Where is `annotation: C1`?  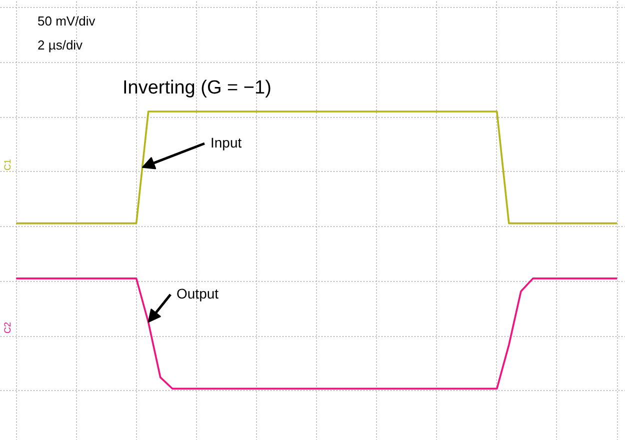
annotation: C1 is located at coordinates (7, 164).